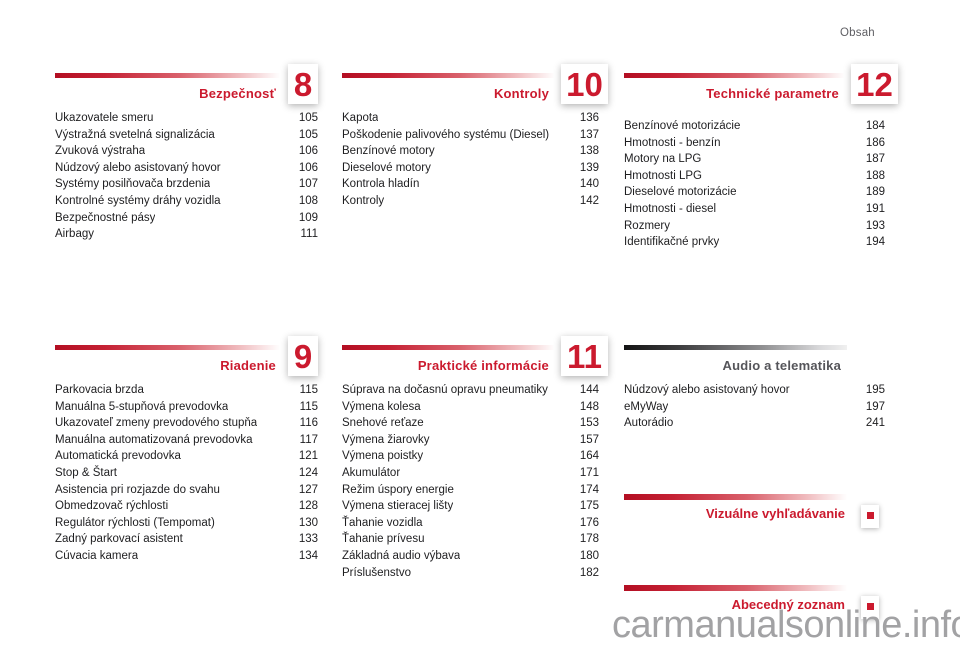 The image size is (960, 647). Describe the element at coordinates (186, 556) in the screenshot. I see `toc-item: Cúvacia kamera 134` at that location.